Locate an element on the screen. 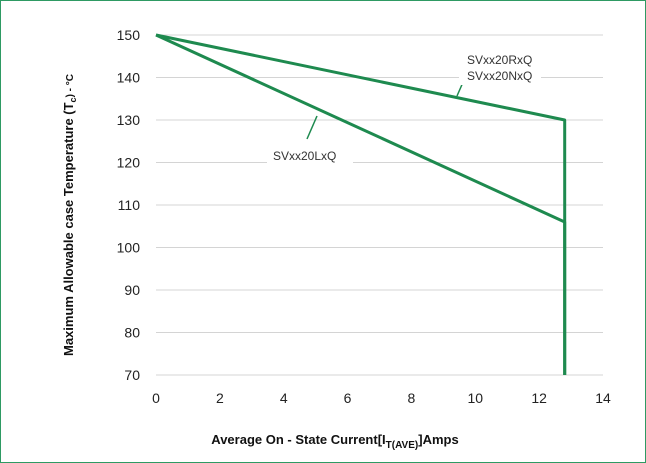 The height and width of the screenshot is (463, 646). x-axis-title-sub: T(AVE) is located at coordinates (402, 445).